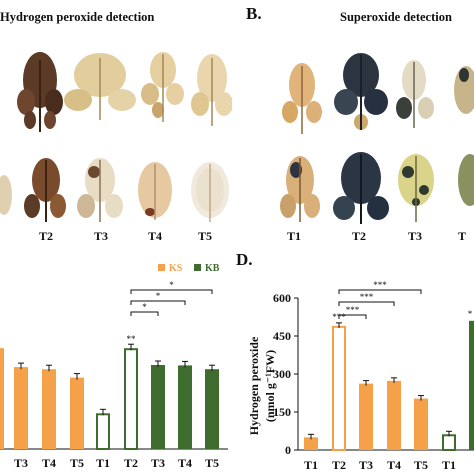 The image size is (474, 474). I want to click on y-tick-label: 600, so click(282, 298).